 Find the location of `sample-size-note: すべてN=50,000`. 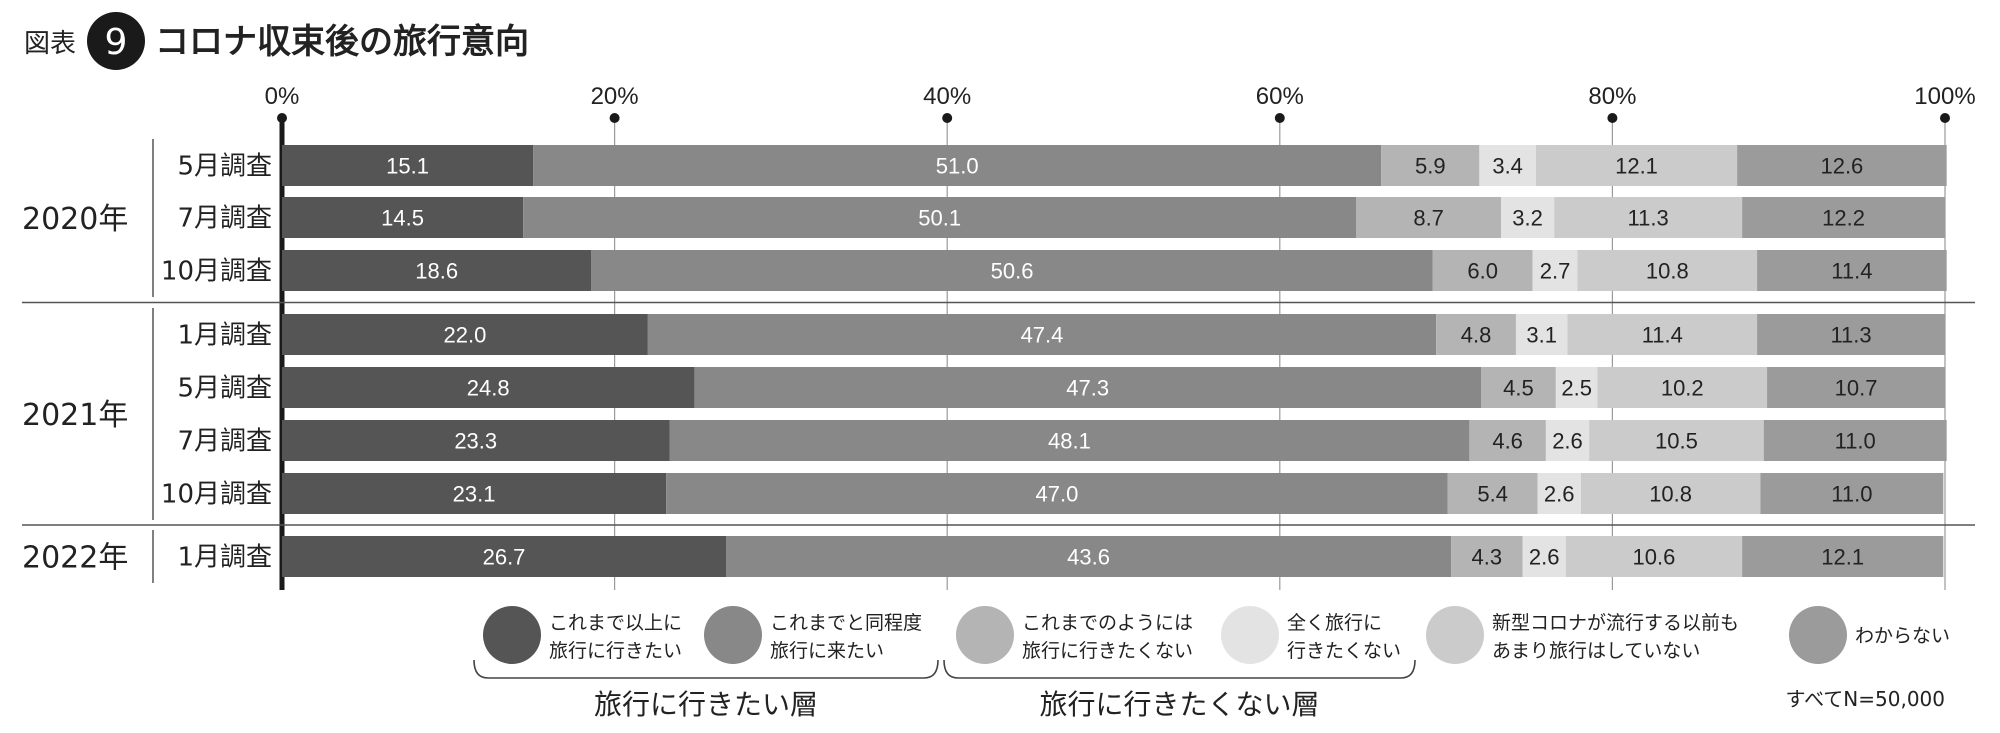

sample-size-note: すべてN=50,000 is located at coordinates (1866, 699).